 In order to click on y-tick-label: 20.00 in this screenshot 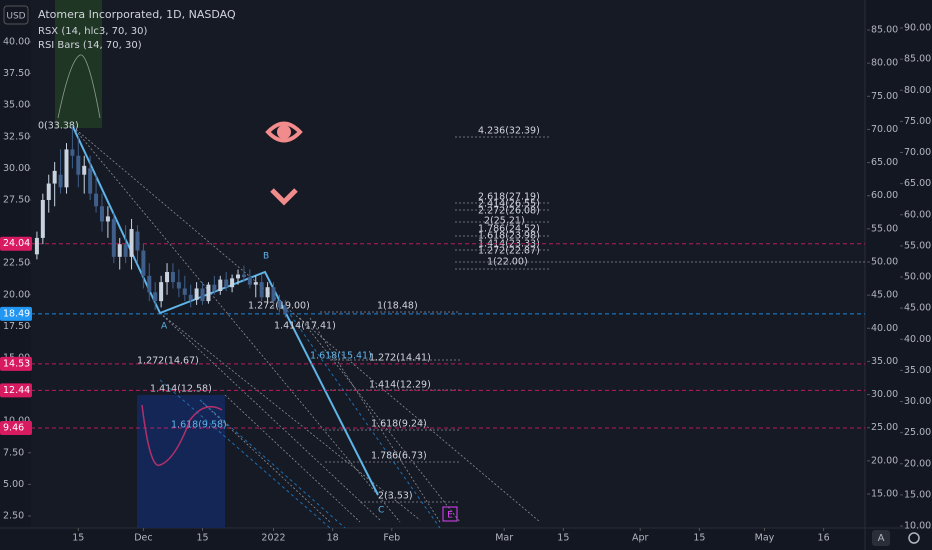, I will do `click(16, 294)`.